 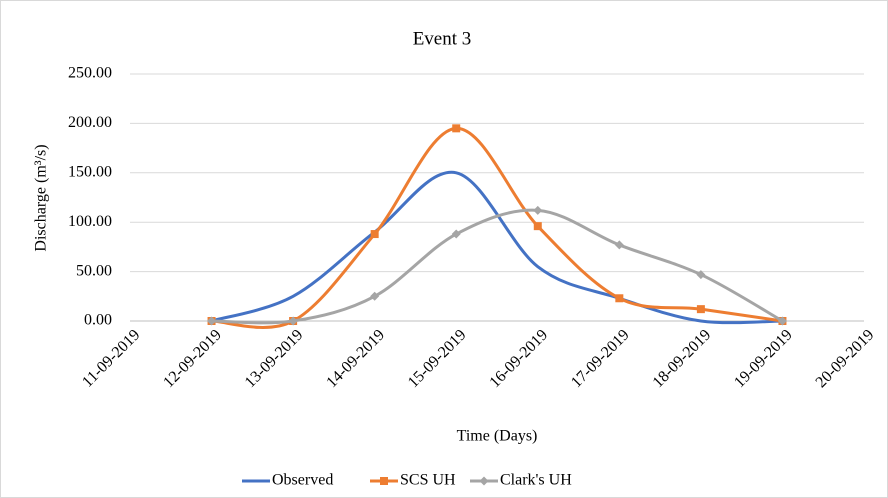 I want to click on legend-label: SCS UH, so click(x=428, y=480).